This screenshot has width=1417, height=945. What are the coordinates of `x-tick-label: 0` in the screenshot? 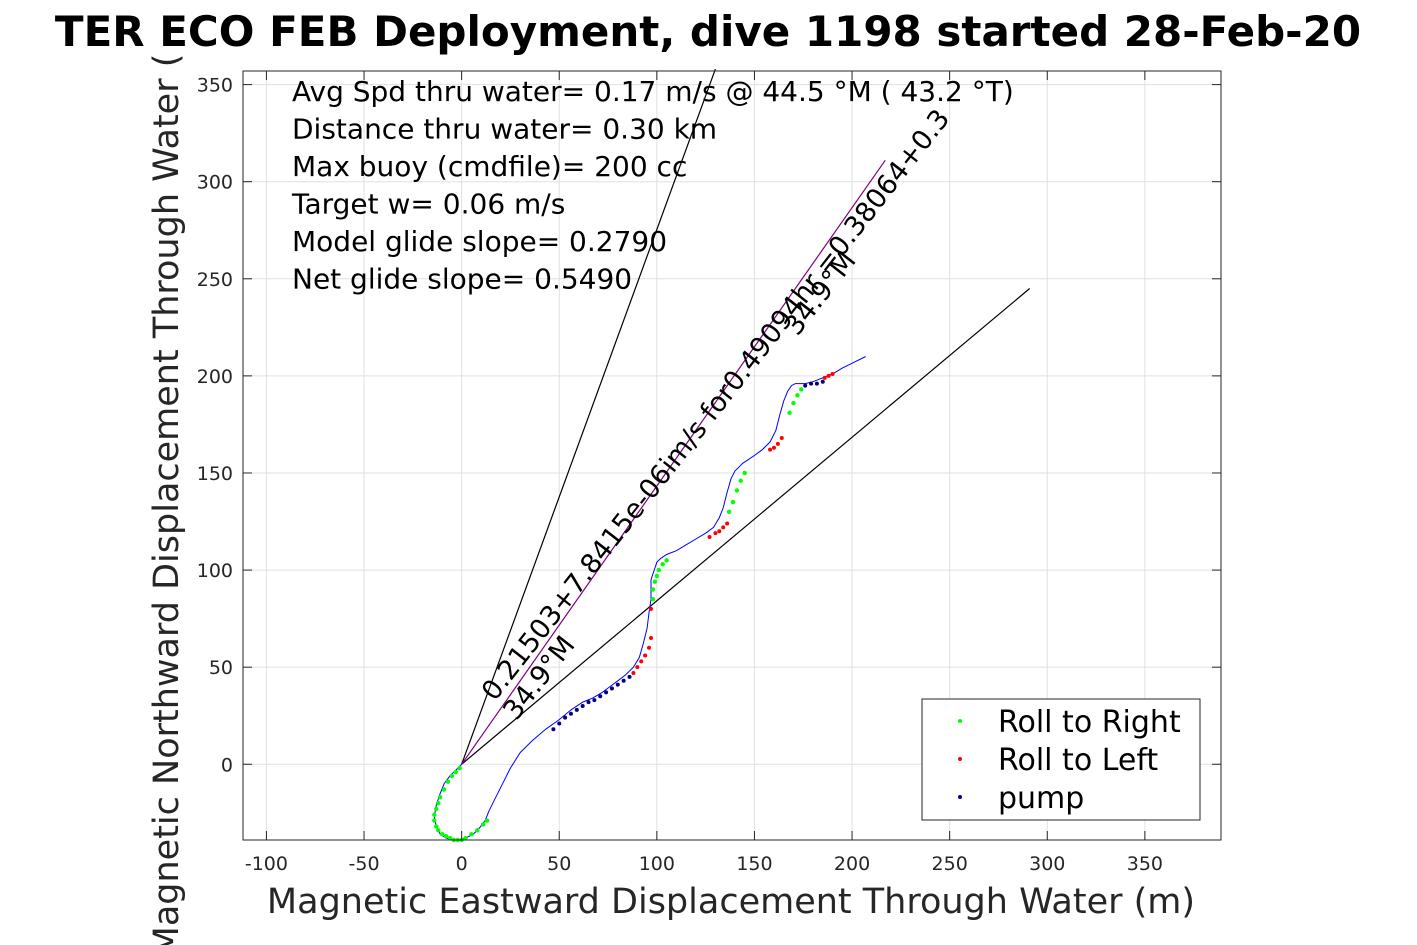 It's located at (462, 864).